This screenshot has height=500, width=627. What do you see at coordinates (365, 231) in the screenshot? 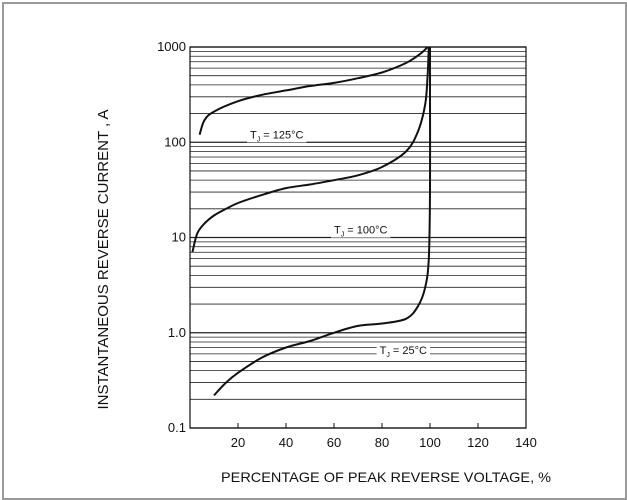
I see `annotation-value: = 100°C` at bounding box center [365, 231].